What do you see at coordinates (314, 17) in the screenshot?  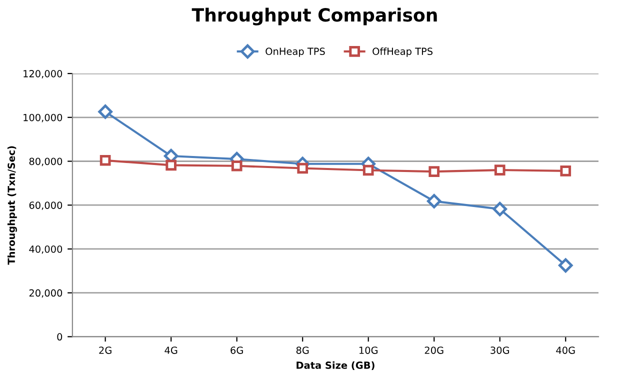 I see `chart-title: Throughput Comparison` at bounding box center [314, 17].